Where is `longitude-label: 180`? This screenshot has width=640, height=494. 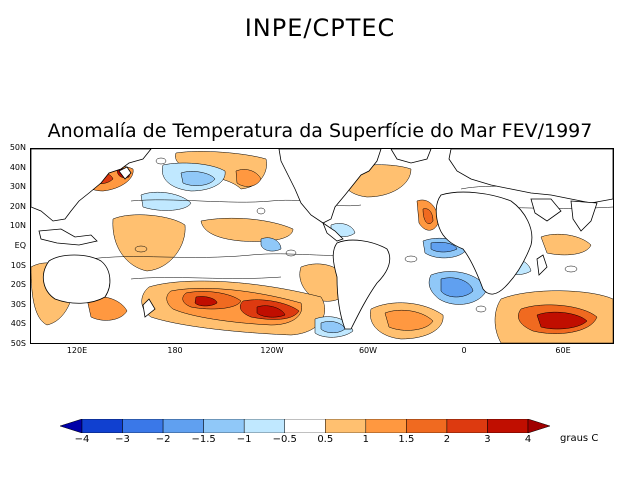
longitude-label: 180 is located at coordinates (175, 350).